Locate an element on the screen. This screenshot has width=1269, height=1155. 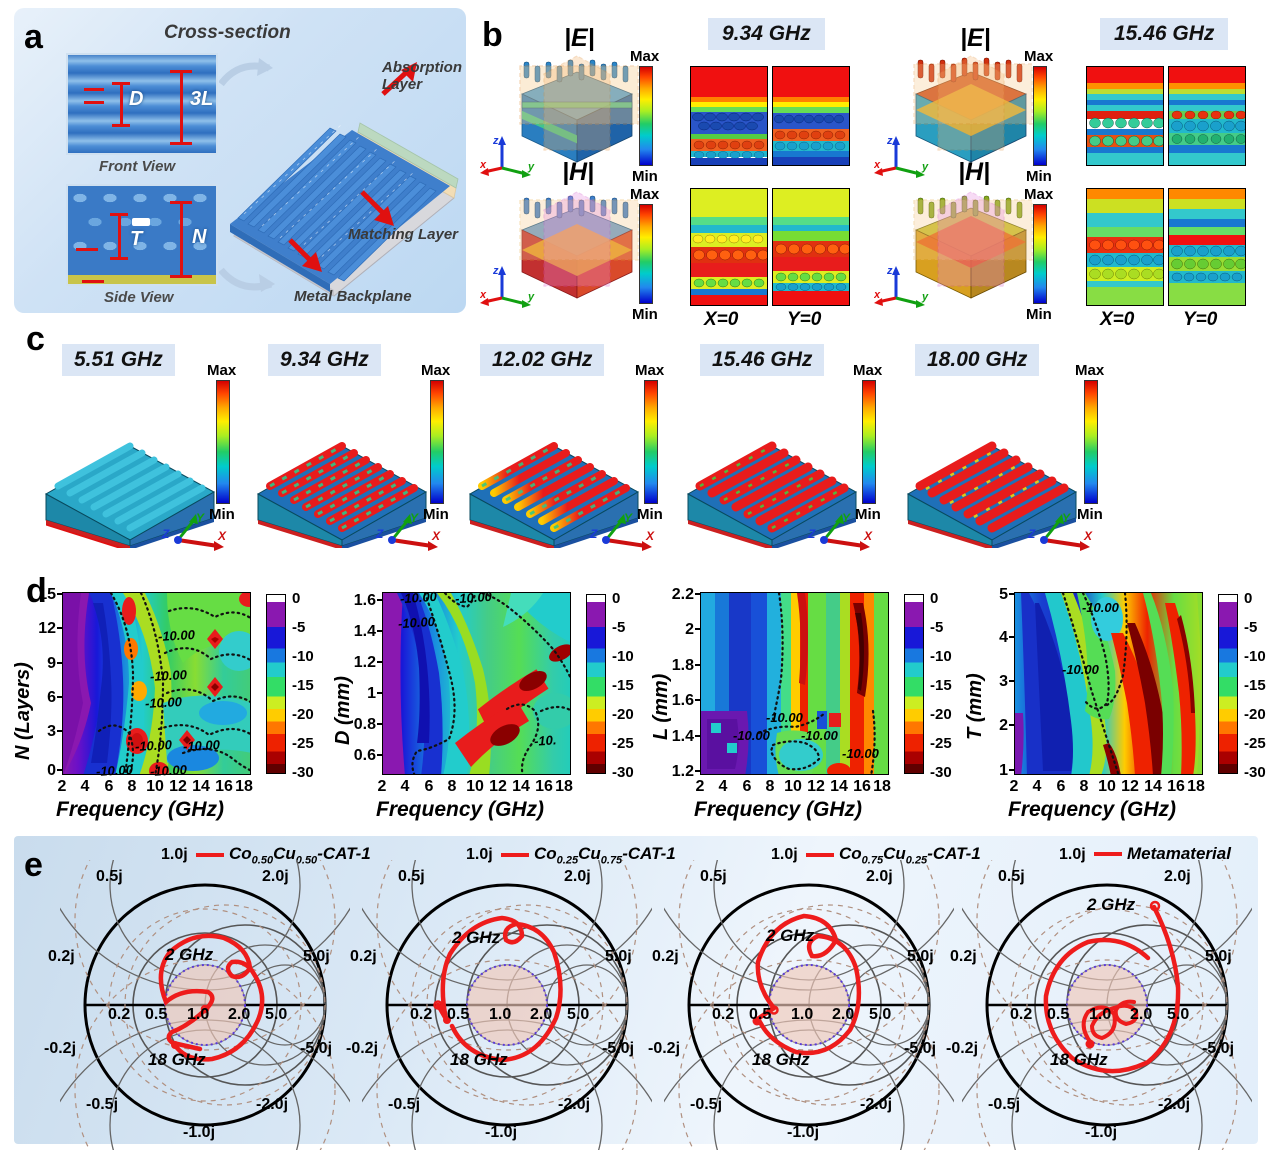
n-dimension-line is located at coordinates (181, 239).